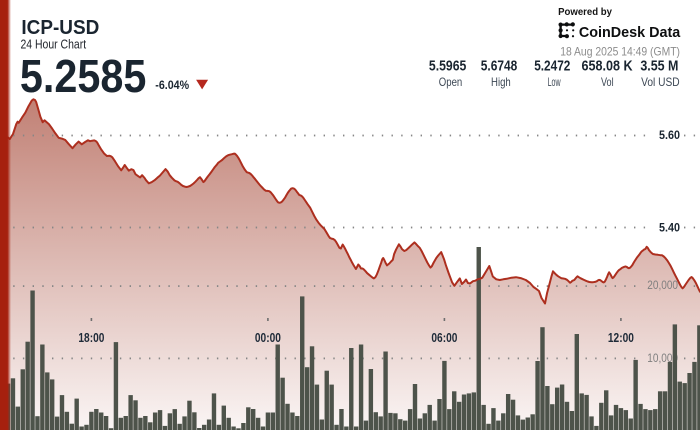  Describe the element at coordinates (669, 227) in the screenshot. I see `svg-text: 5.40` at that location.